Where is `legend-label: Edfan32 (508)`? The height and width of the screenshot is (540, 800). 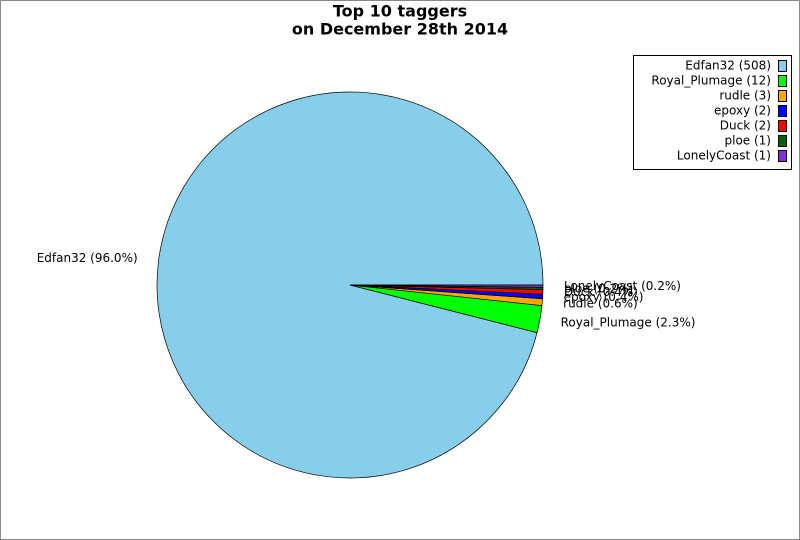 legend-label: Edfan32 (508) is located at coordinates (728, 66).